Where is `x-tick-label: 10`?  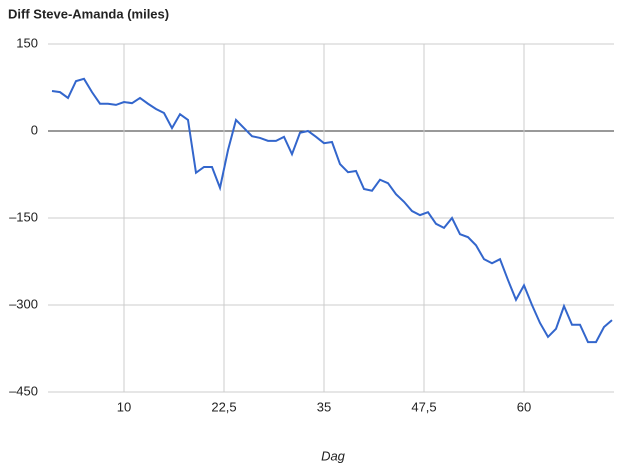 x-tick-label: 10 is located at coordinates (124, 406).